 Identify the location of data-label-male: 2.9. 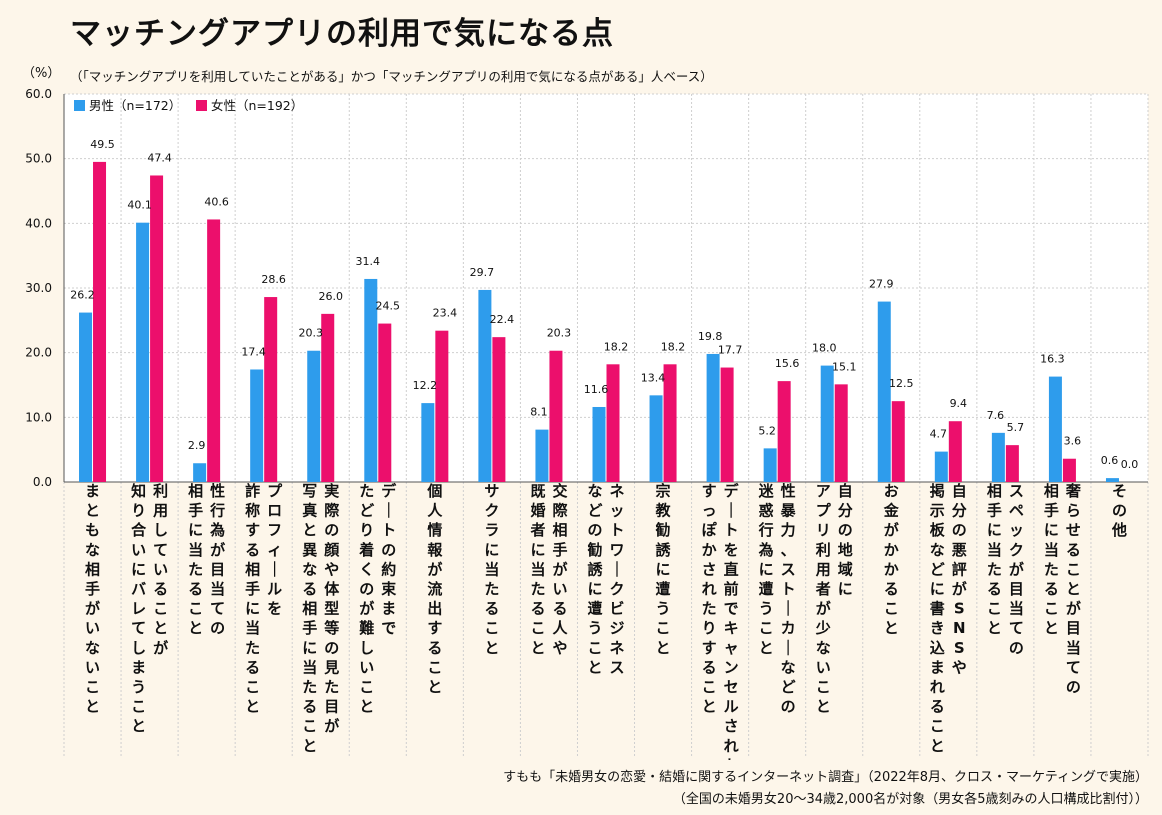
(197, 445).